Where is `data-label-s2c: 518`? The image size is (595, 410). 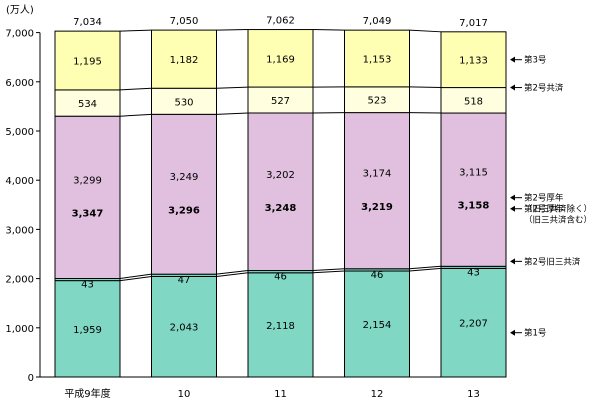 data-label-s2c: 518 is located at coordinates (473, 101).